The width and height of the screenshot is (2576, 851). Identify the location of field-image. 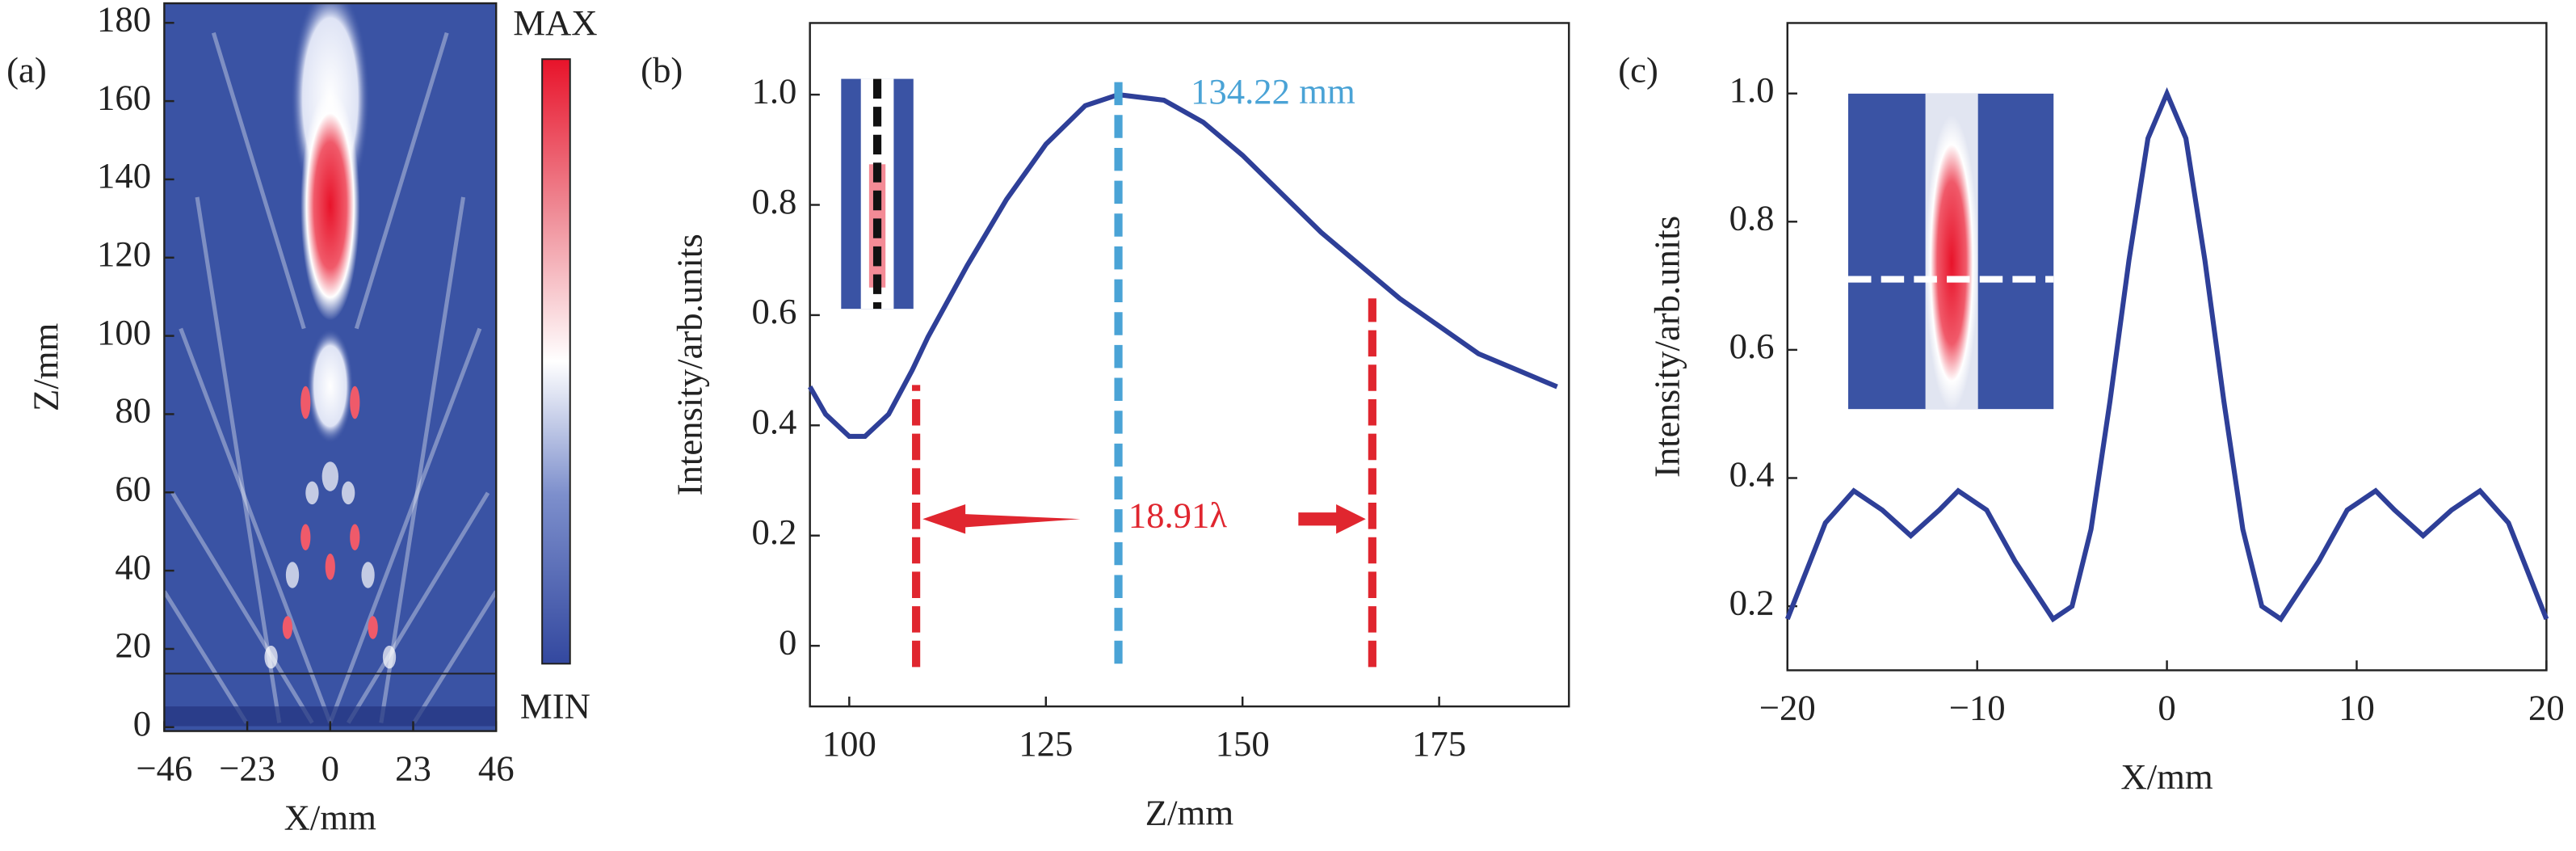
(330, 367).